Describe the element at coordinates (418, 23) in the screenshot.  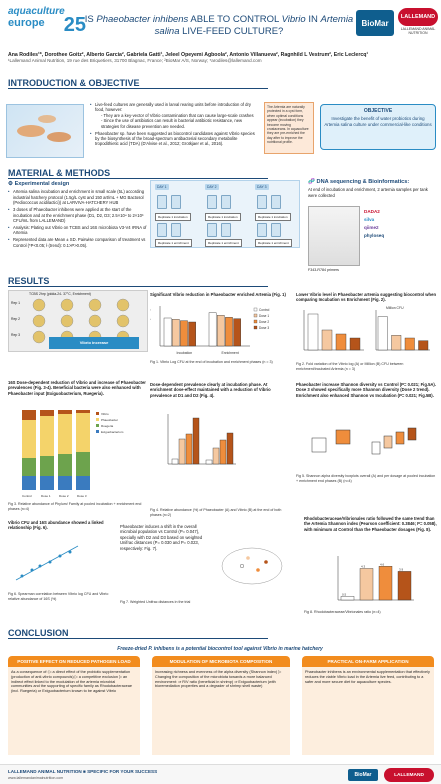
I see `lallemand-logo: LALLEMAND LALLEMAND ANIMAL NUTRITION` at that location.